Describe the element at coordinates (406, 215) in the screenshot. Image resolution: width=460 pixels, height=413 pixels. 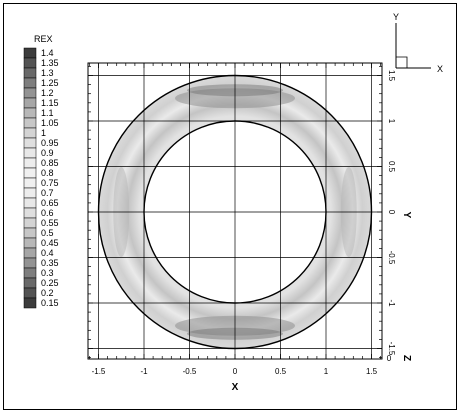
I see `y-axis-label: Y` at that location.